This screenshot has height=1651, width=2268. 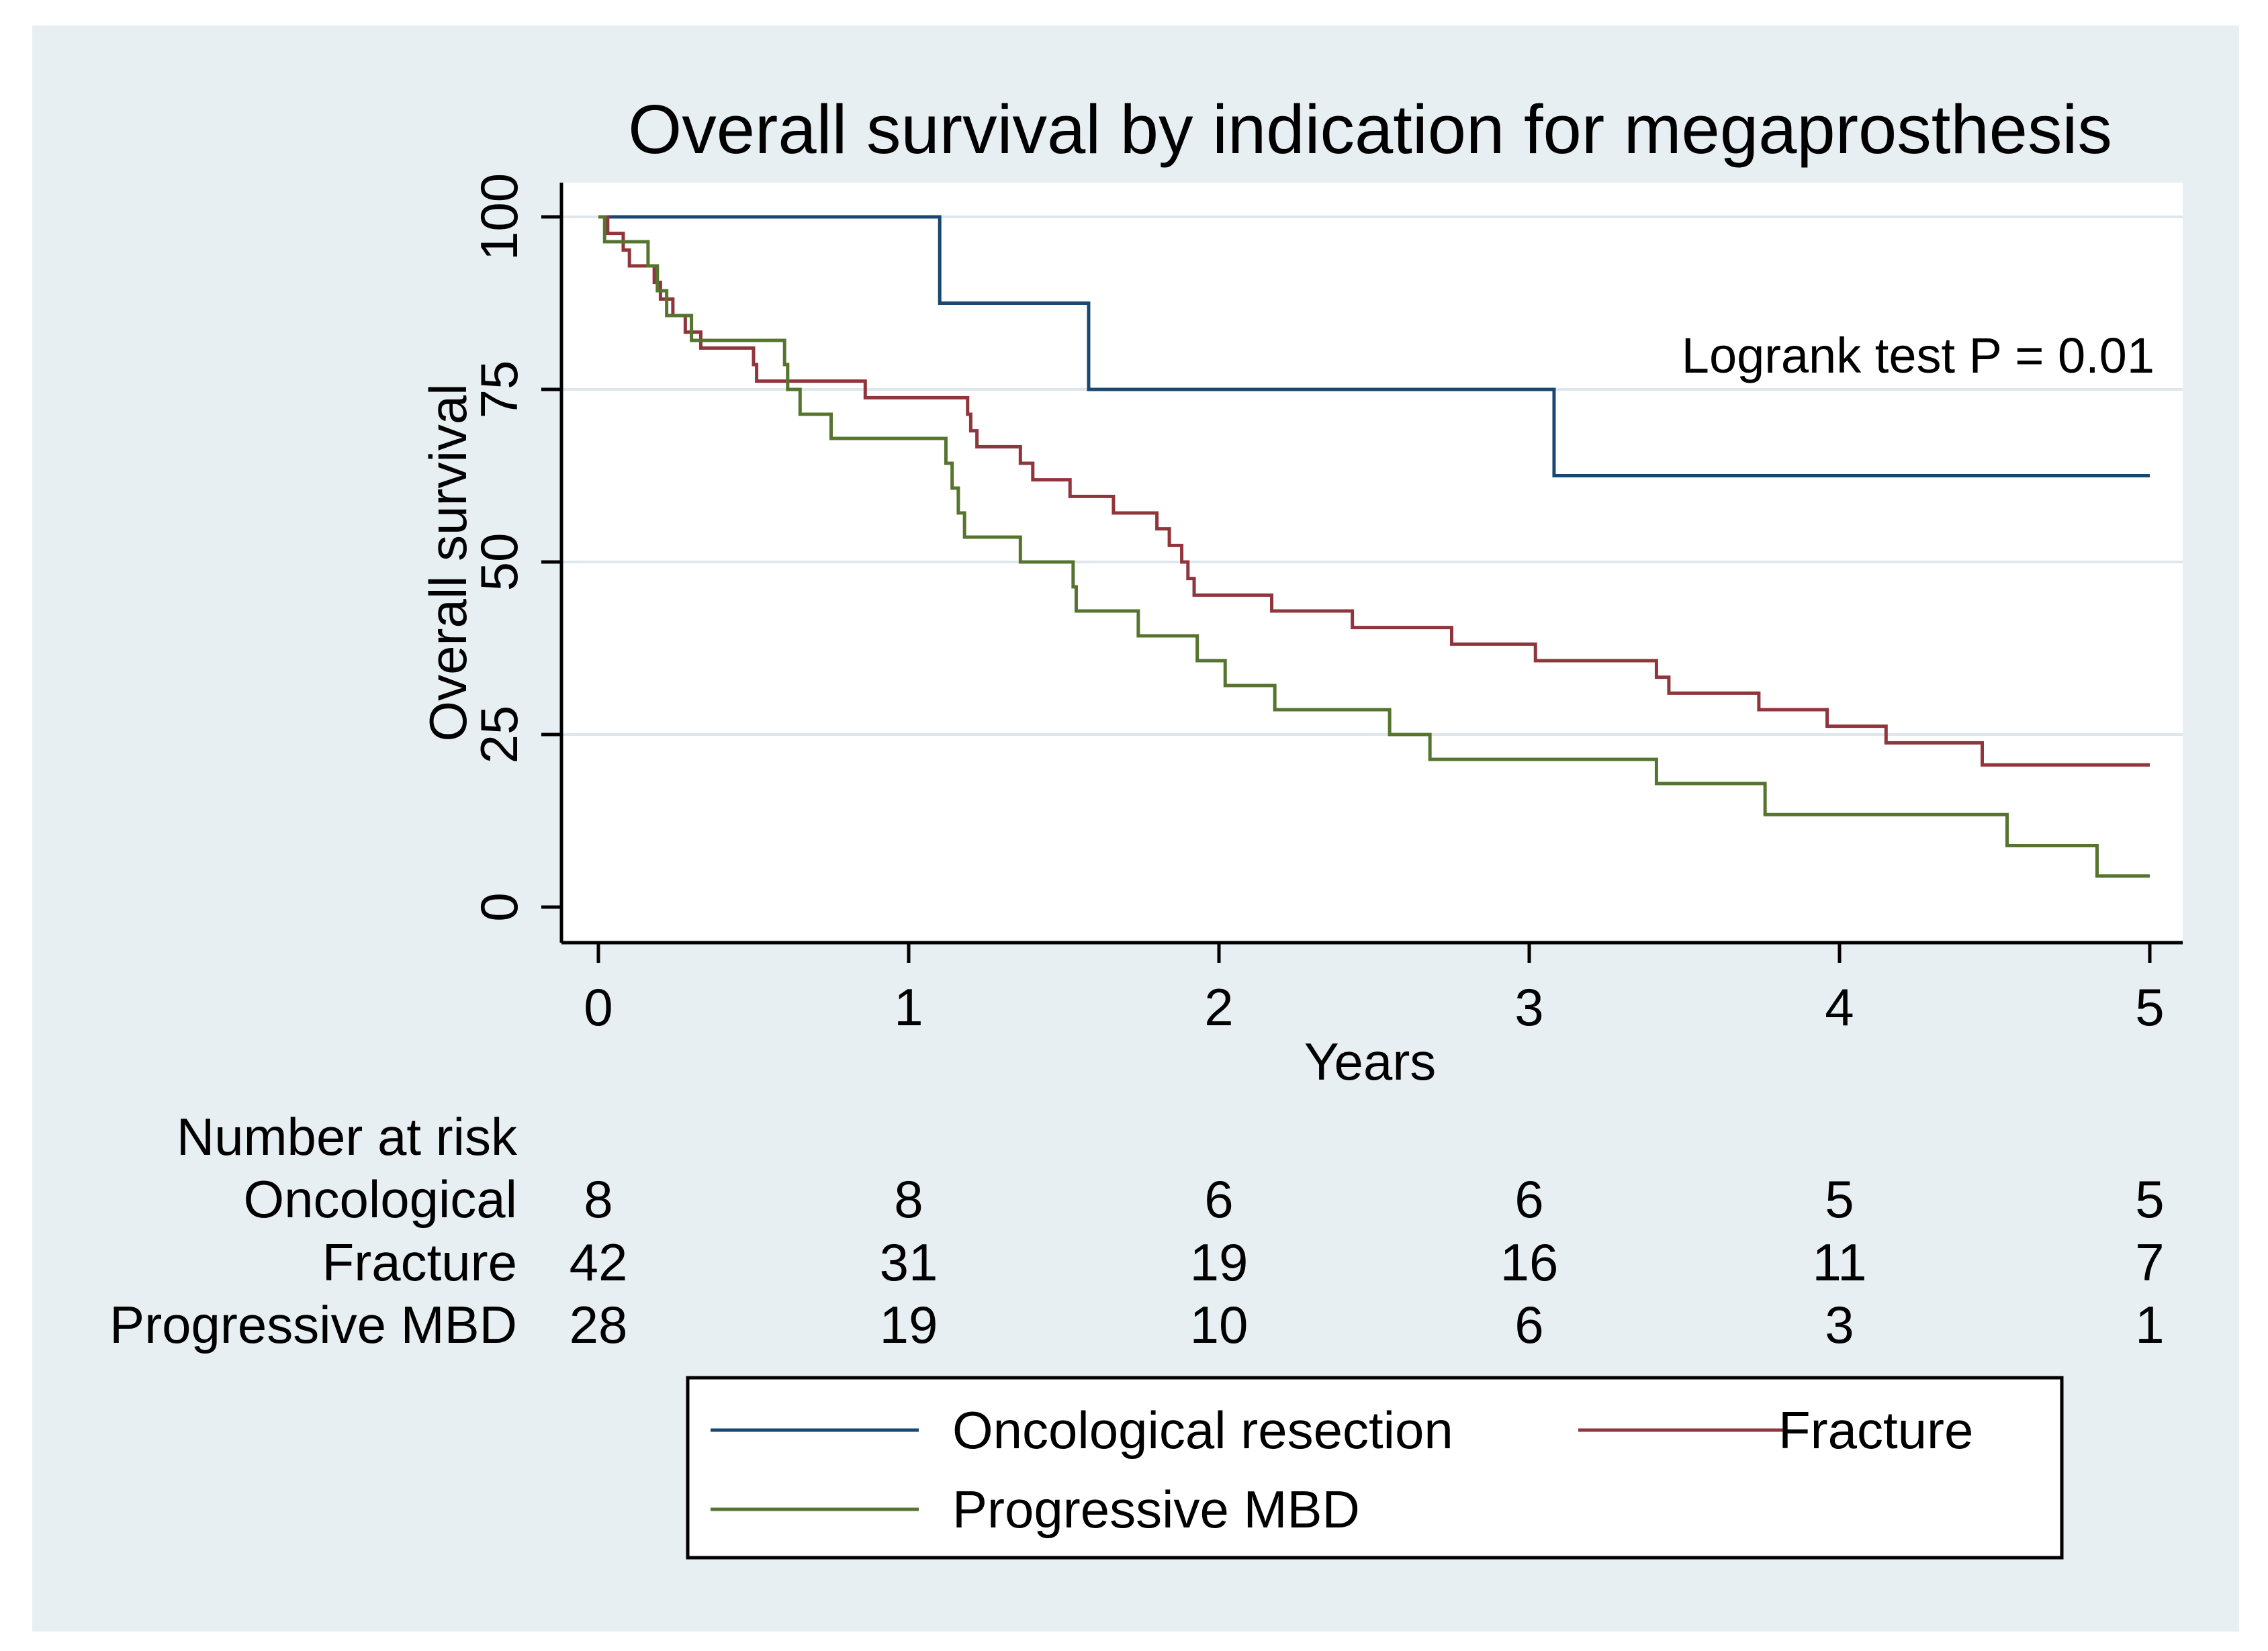 I want to click on x-axis: 0 1 2 3 4 5, so click(x=1372, y=989).